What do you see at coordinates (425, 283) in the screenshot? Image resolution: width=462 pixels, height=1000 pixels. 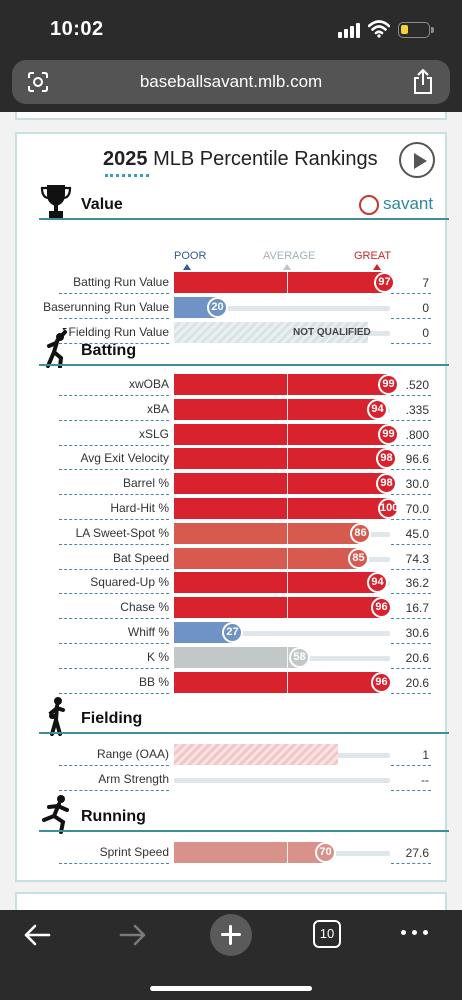 I see `metric-value: 7` at bounding box center [425, 283].